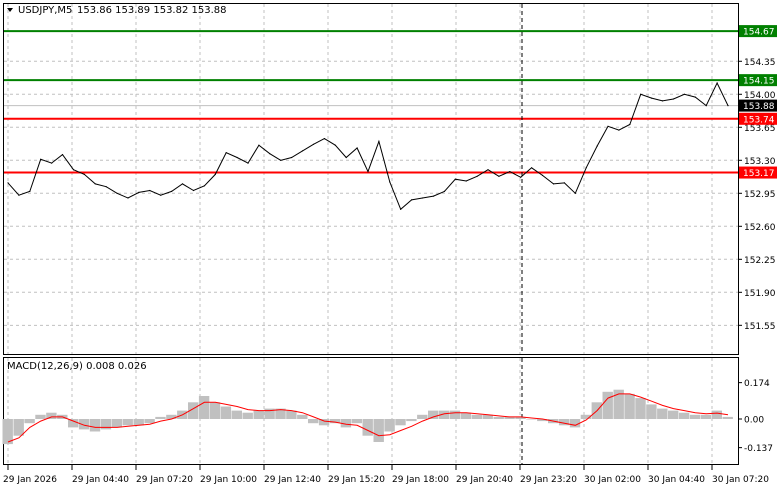  Describe the element at coordinates (356, 480) in the screenshot. I see `x-tick-label: 29 Jan 15:20` at that location.